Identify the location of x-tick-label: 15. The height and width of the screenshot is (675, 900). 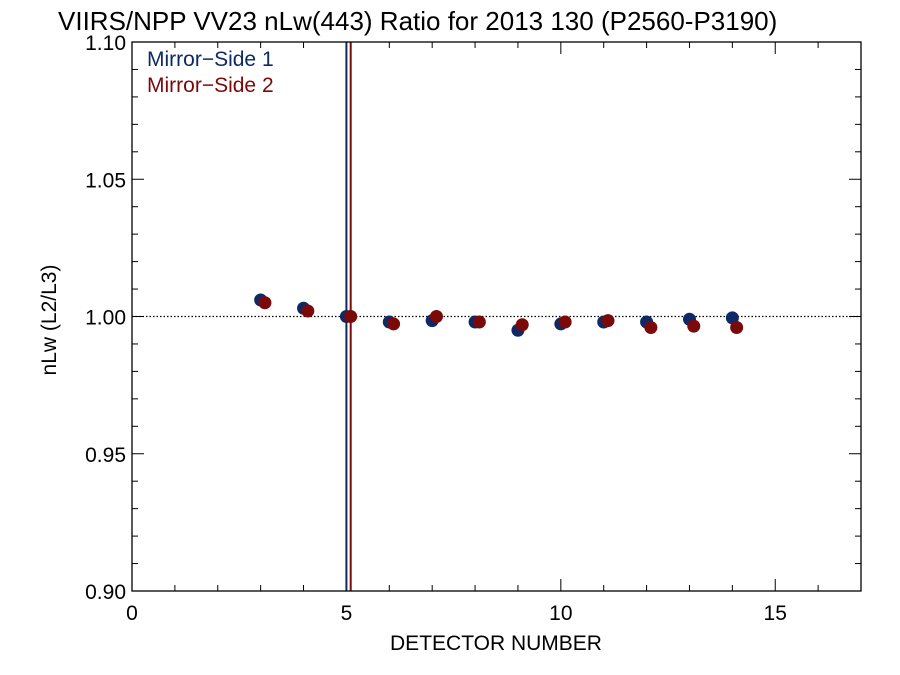
(775, 613).